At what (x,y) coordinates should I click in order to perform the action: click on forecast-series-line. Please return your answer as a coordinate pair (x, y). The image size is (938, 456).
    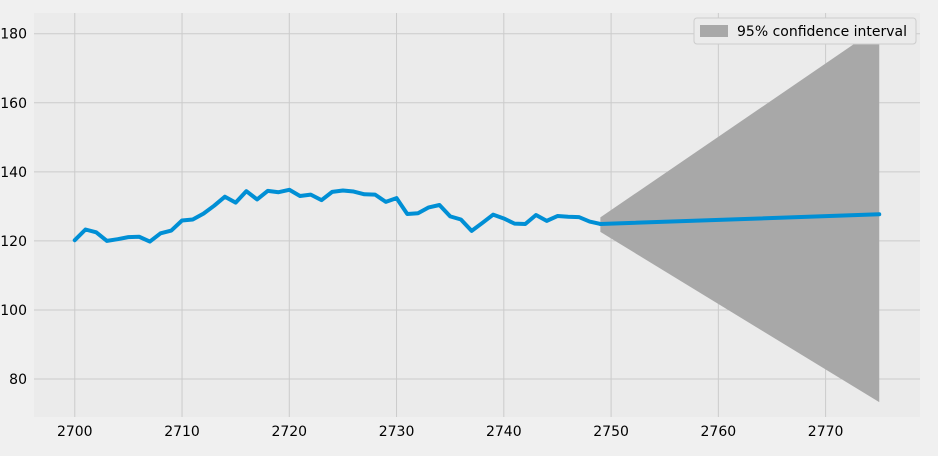
    Looking at the image, I should click on (740, 219).